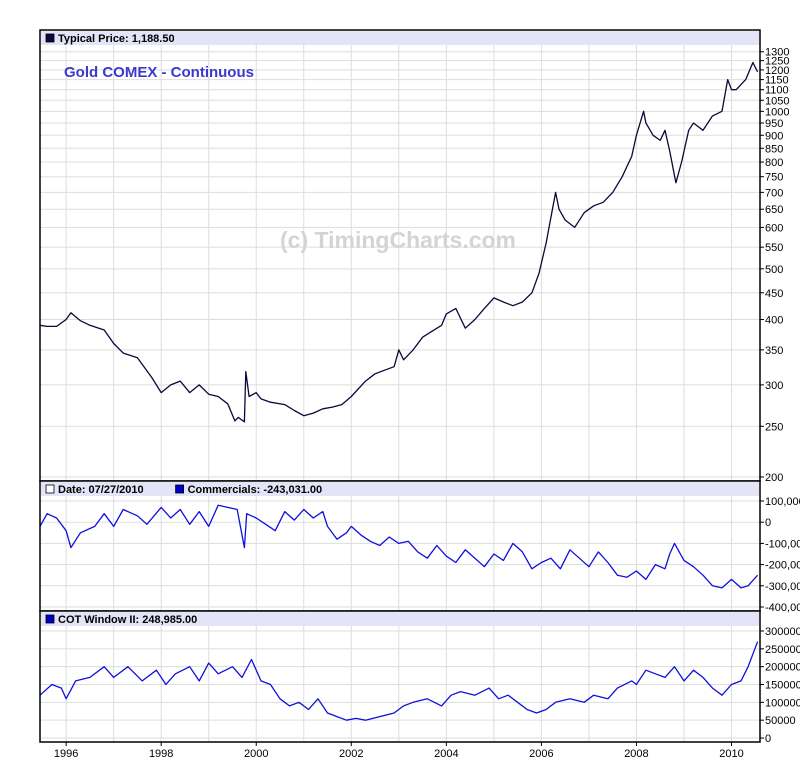 The image size is (800, 778). Describe the element at coordinates (541, 754) in the screenshot. I see `x-tick-label: 2006` at that location.